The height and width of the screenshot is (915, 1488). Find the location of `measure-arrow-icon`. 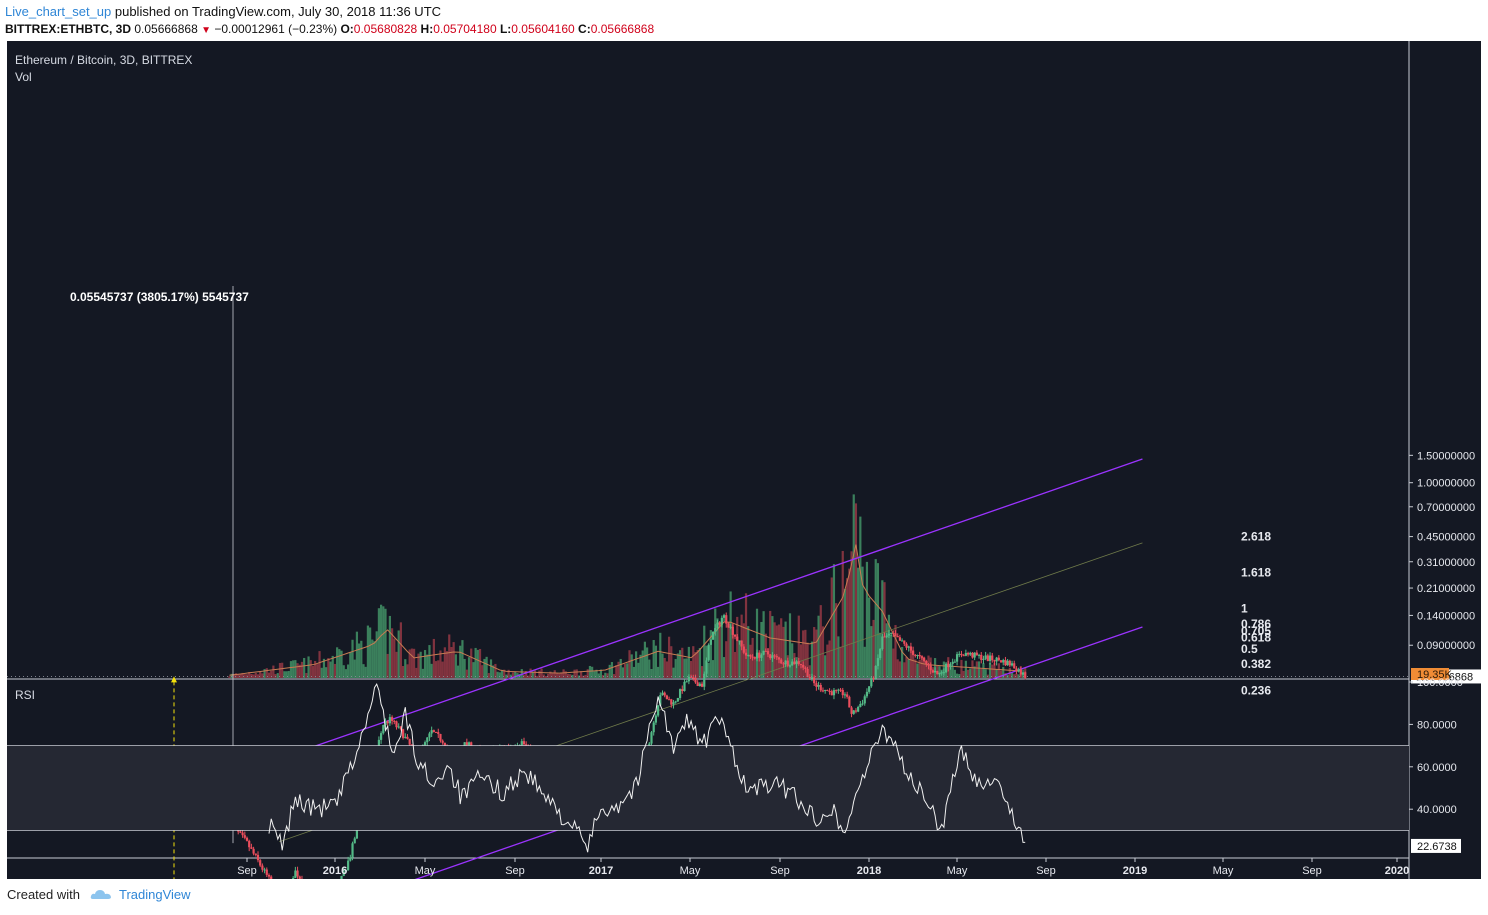

measure-arrow-icon is located at coordinates (174, 679).